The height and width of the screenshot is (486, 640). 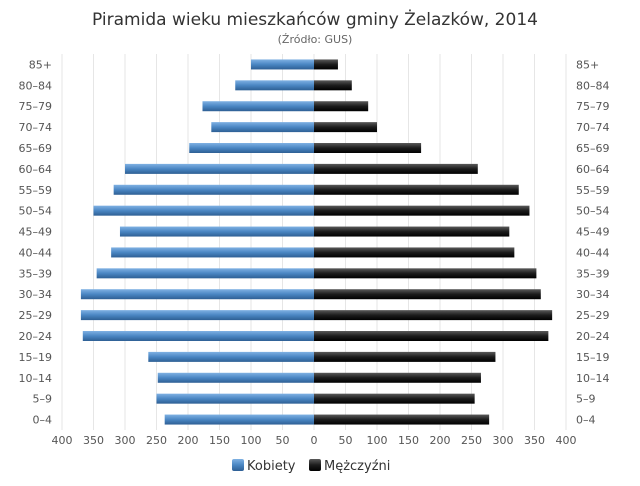 What do you see at coordinates (315, 39) in the screenshot?
I see `chart-subtitle: (Źródło: GUS)` at bounding box center [315, 39].